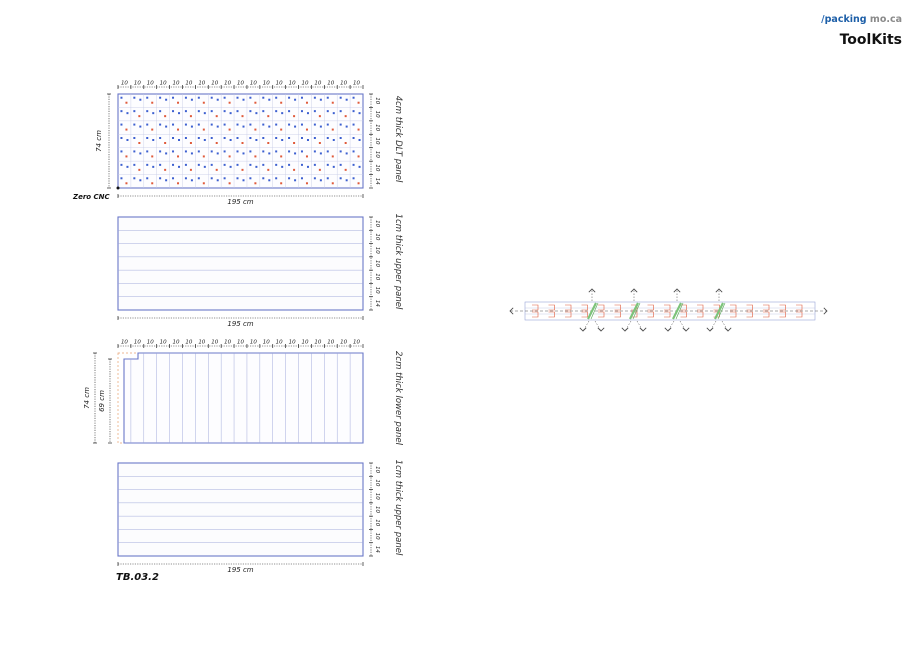 The height and width of the screenshot is (651, 920). What do you see at coordinates (240, 570) in the screenshot?
I see `panel-upper-2-width-label: 195 cm` at bounding box center [240, 570].